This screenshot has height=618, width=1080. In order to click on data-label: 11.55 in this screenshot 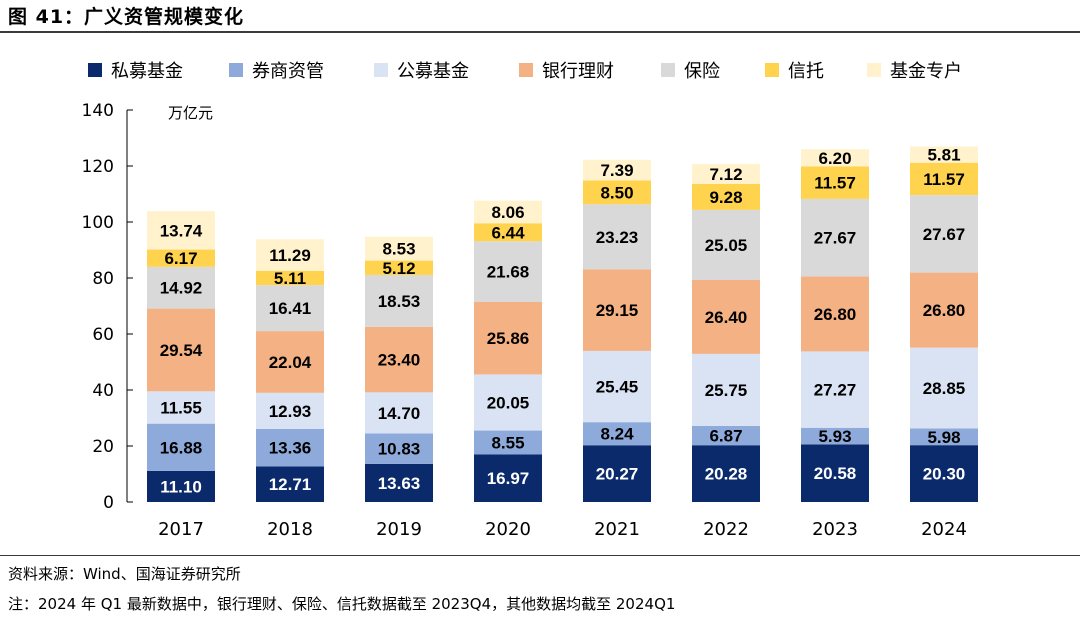, I will do `click(181, 407)`.